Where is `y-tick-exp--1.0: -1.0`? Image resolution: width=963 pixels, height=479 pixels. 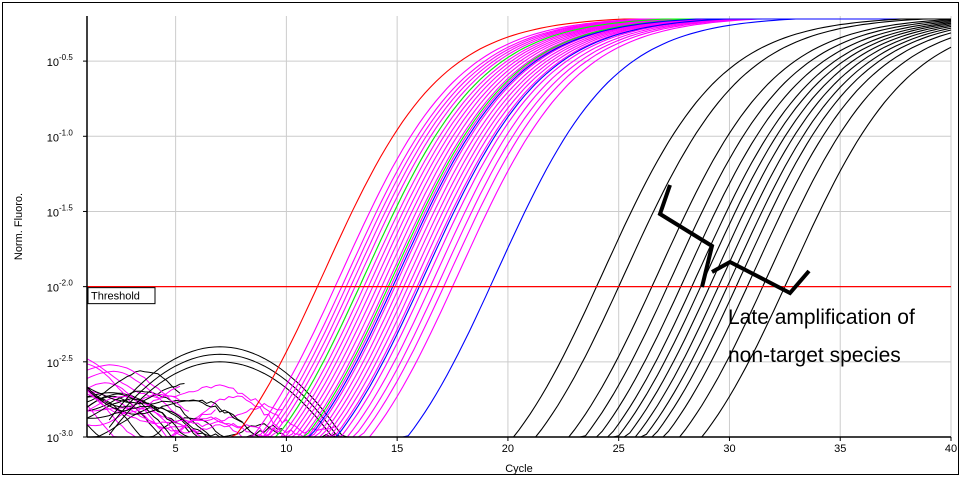 y-tick-exp--1.0: -1.0 is located at coordinates (66, 132).